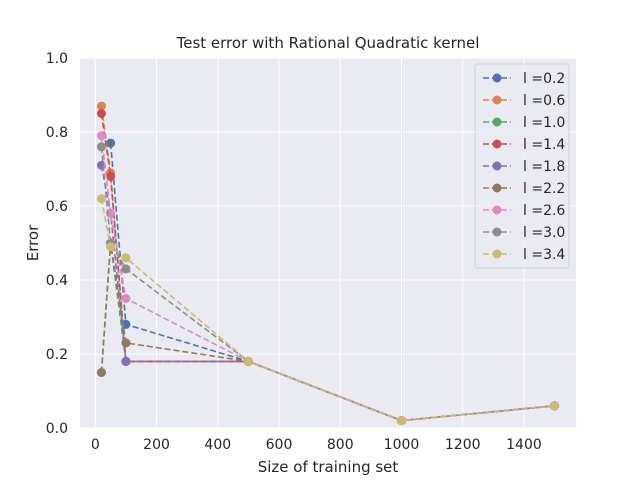  I want to click on legend-label: l =1.8, so click(544, 167).